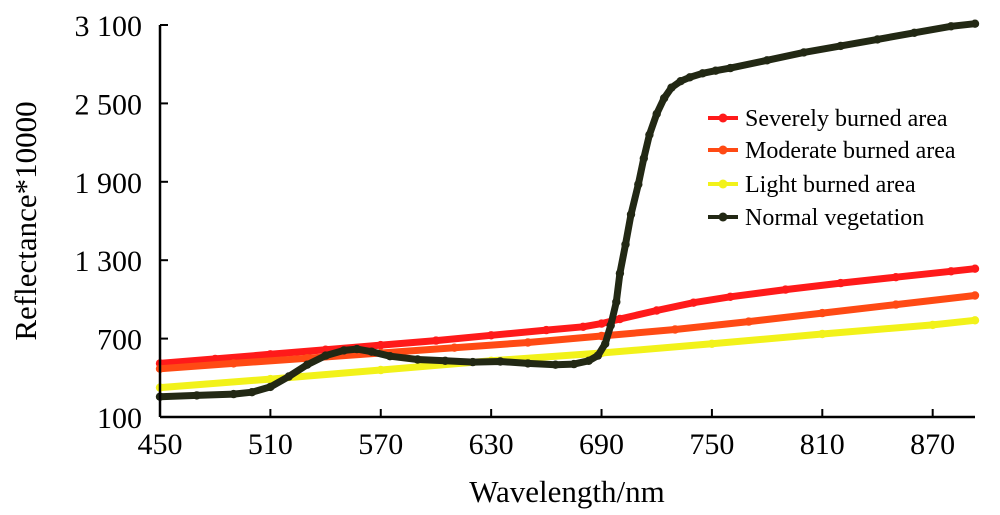  Describe the element at coordinates (834, 218) in the screenshot. I see `legend-label: Normal vegetation` at that location.